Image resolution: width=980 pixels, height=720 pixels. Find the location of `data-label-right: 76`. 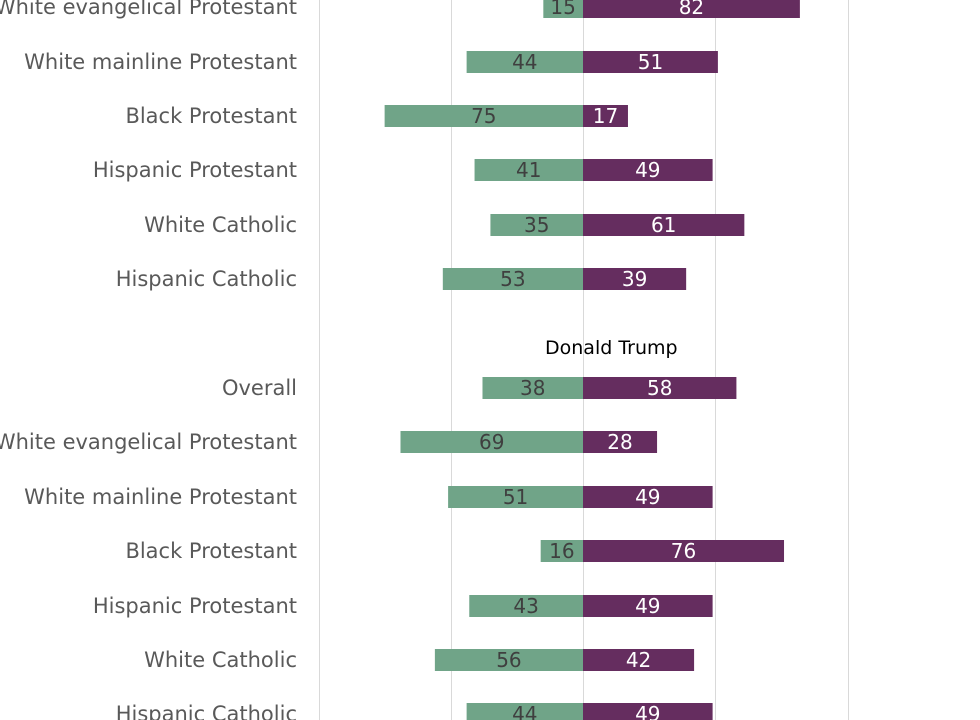

data-label-right: 76 is located at coordinates (683, 551).